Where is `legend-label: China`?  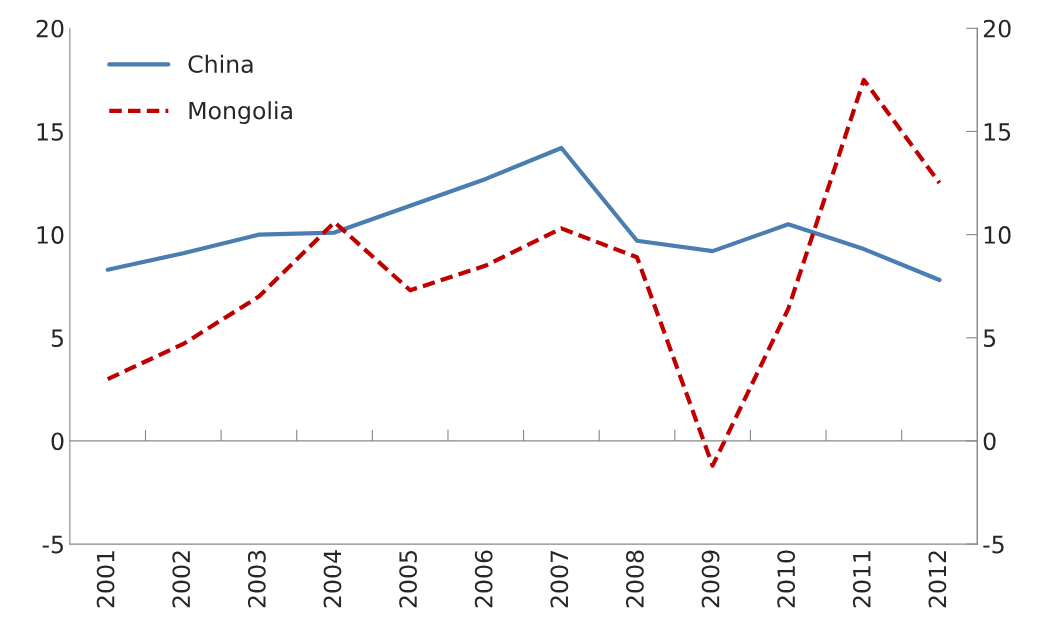 legend-label: China is located at coordinates (220, 63).